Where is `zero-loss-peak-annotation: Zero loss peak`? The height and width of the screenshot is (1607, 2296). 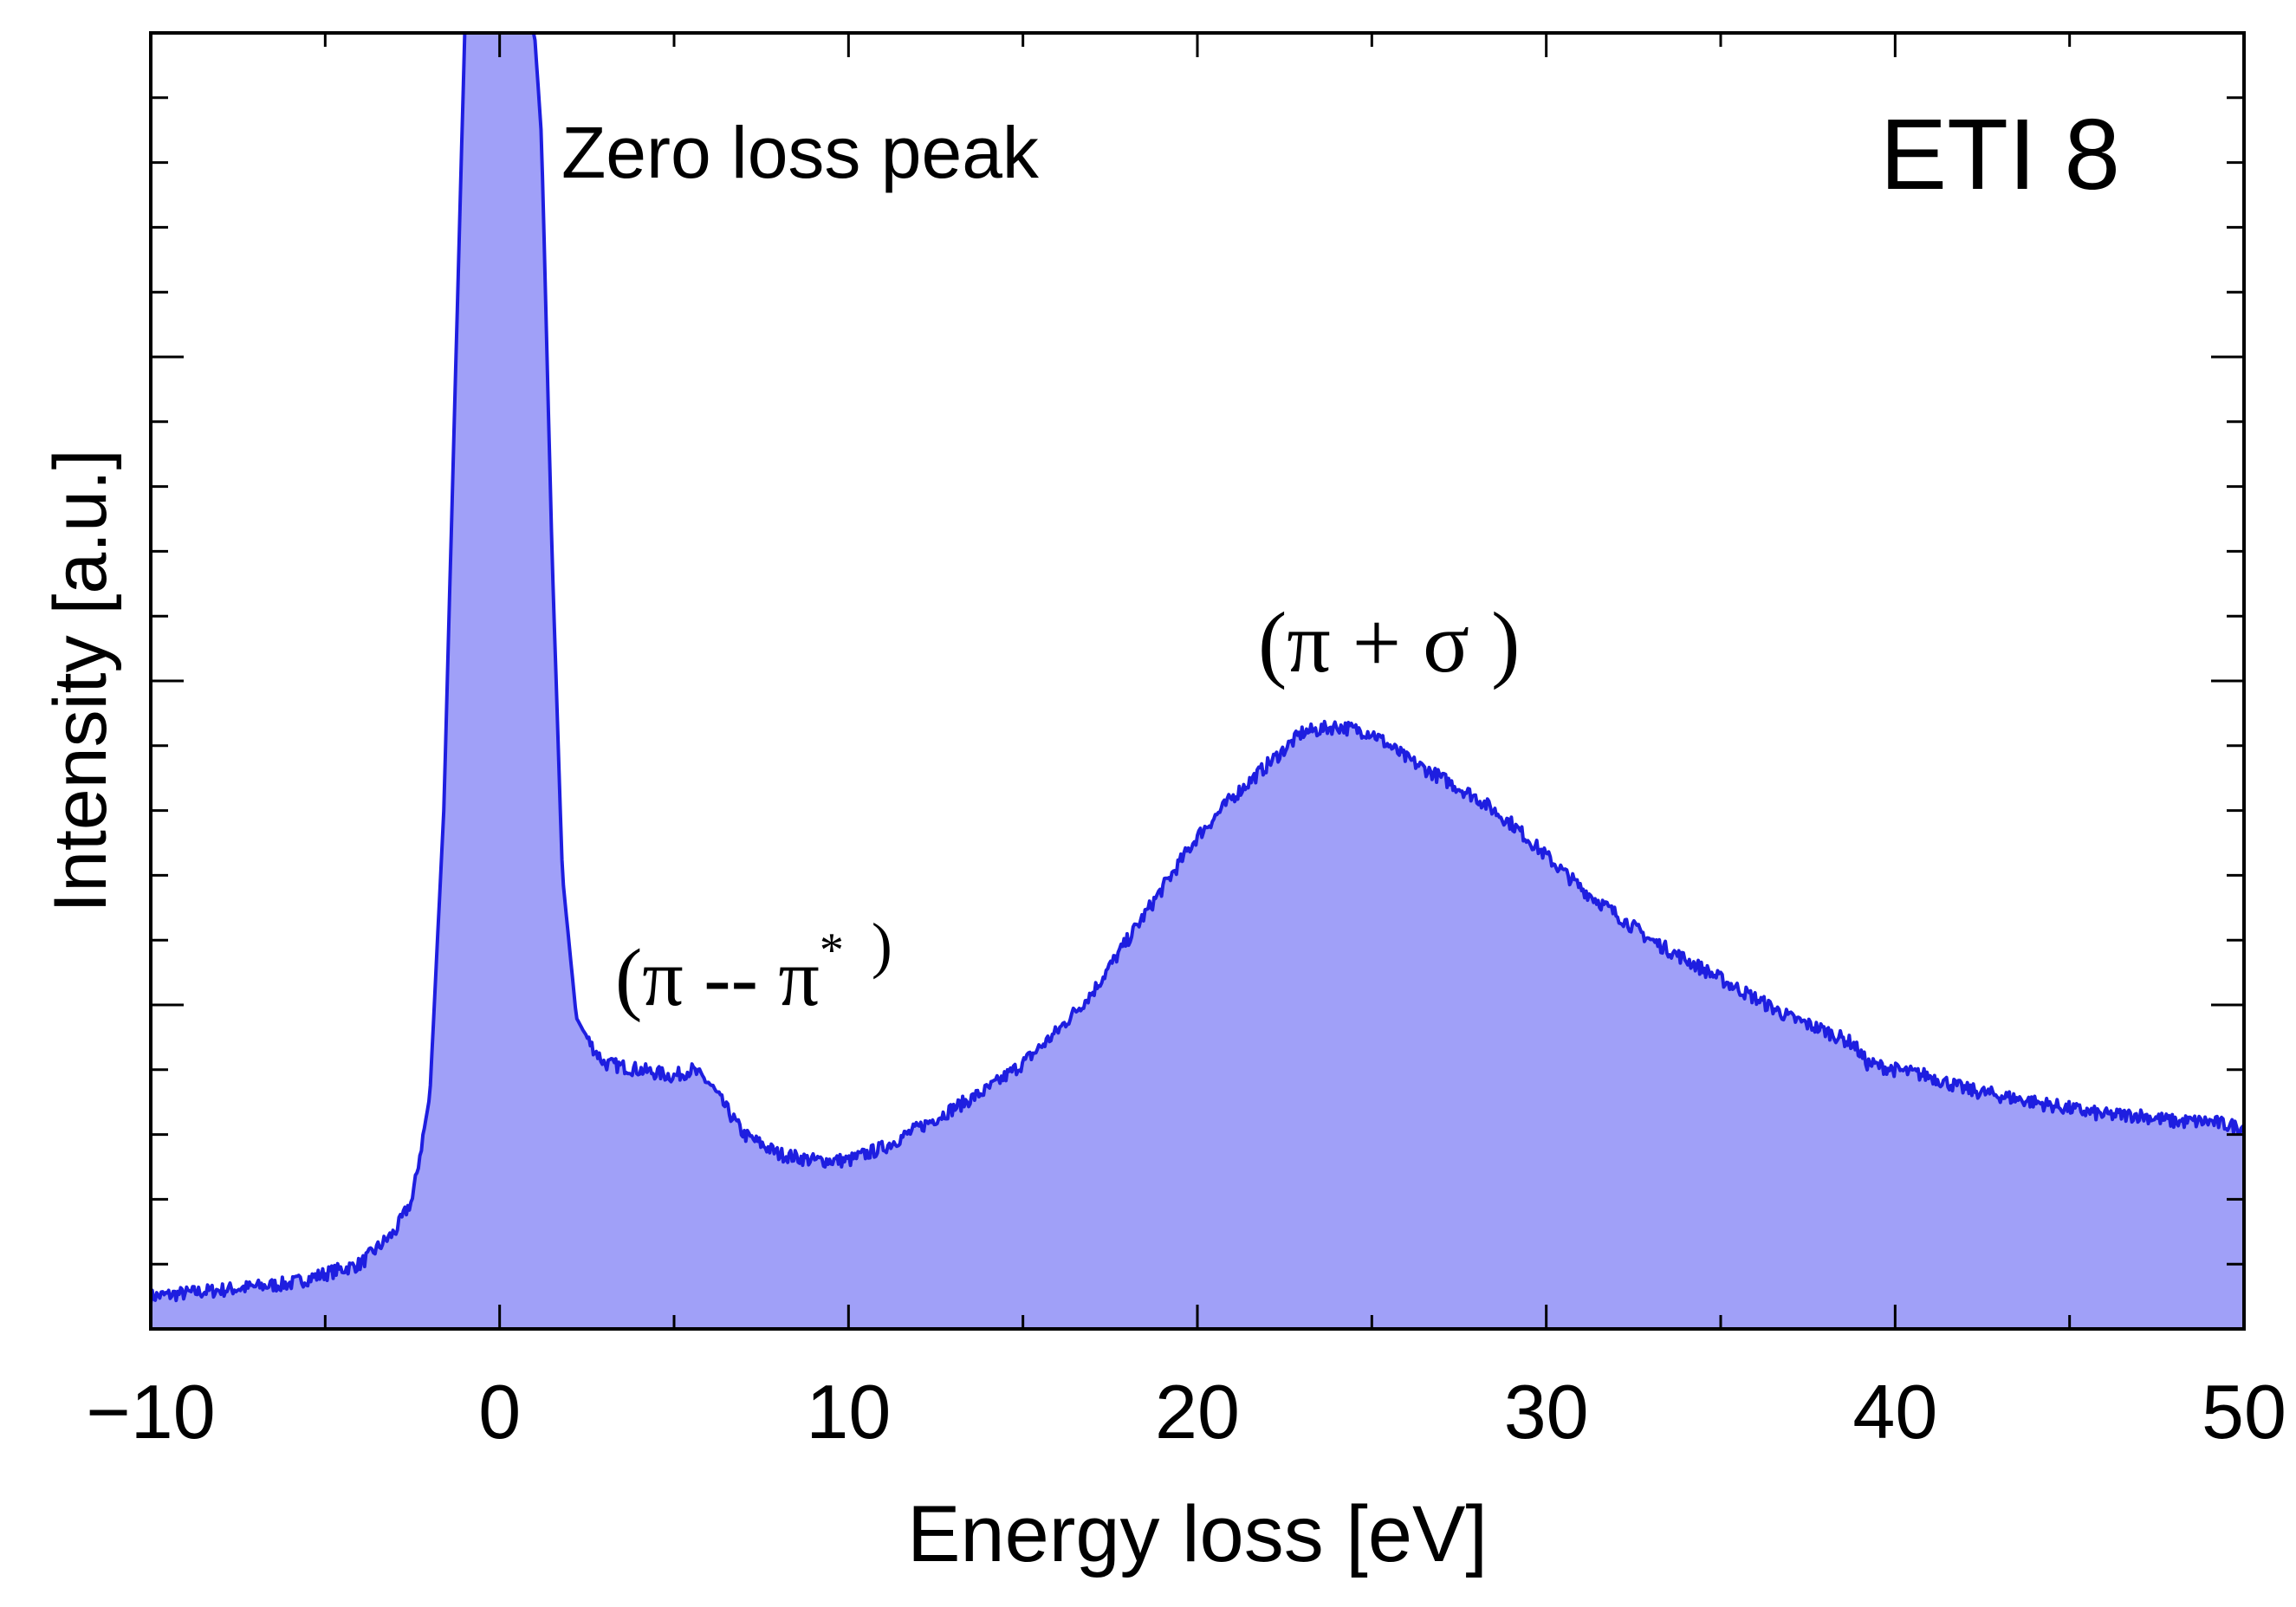 zero-loss-peak-annotation: Zero loss peak is located at coordinates (800, 152).